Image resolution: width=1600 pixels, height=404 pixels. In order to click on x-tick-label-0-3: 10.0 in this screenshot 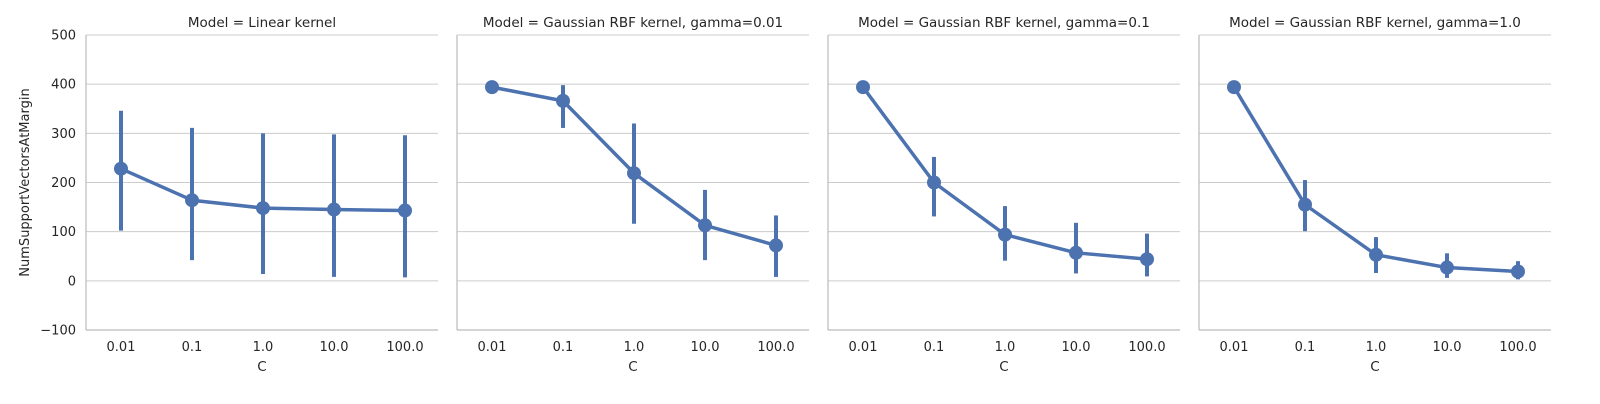, I will do `click(334, 347)`.